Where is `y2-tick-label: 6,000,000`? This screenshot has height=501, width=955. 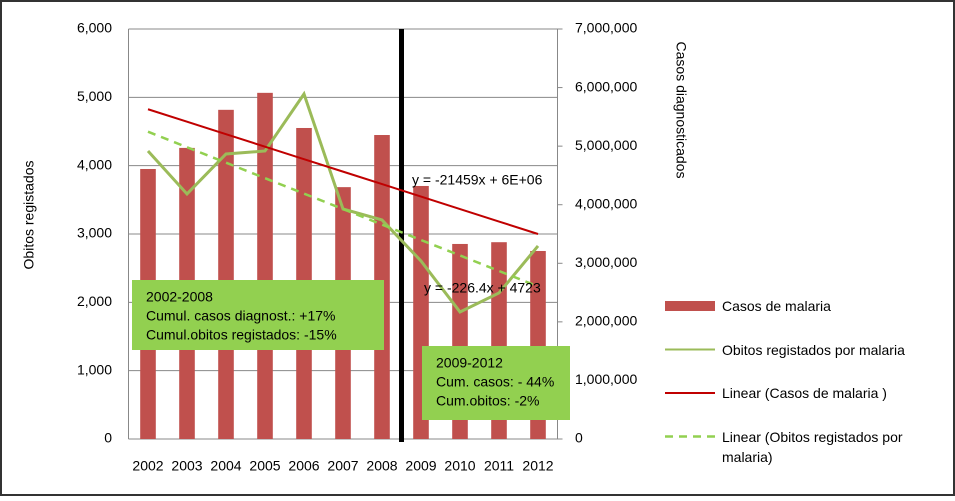 y2-tick-label: 6,000,000 is located at coordinates (606, 86).